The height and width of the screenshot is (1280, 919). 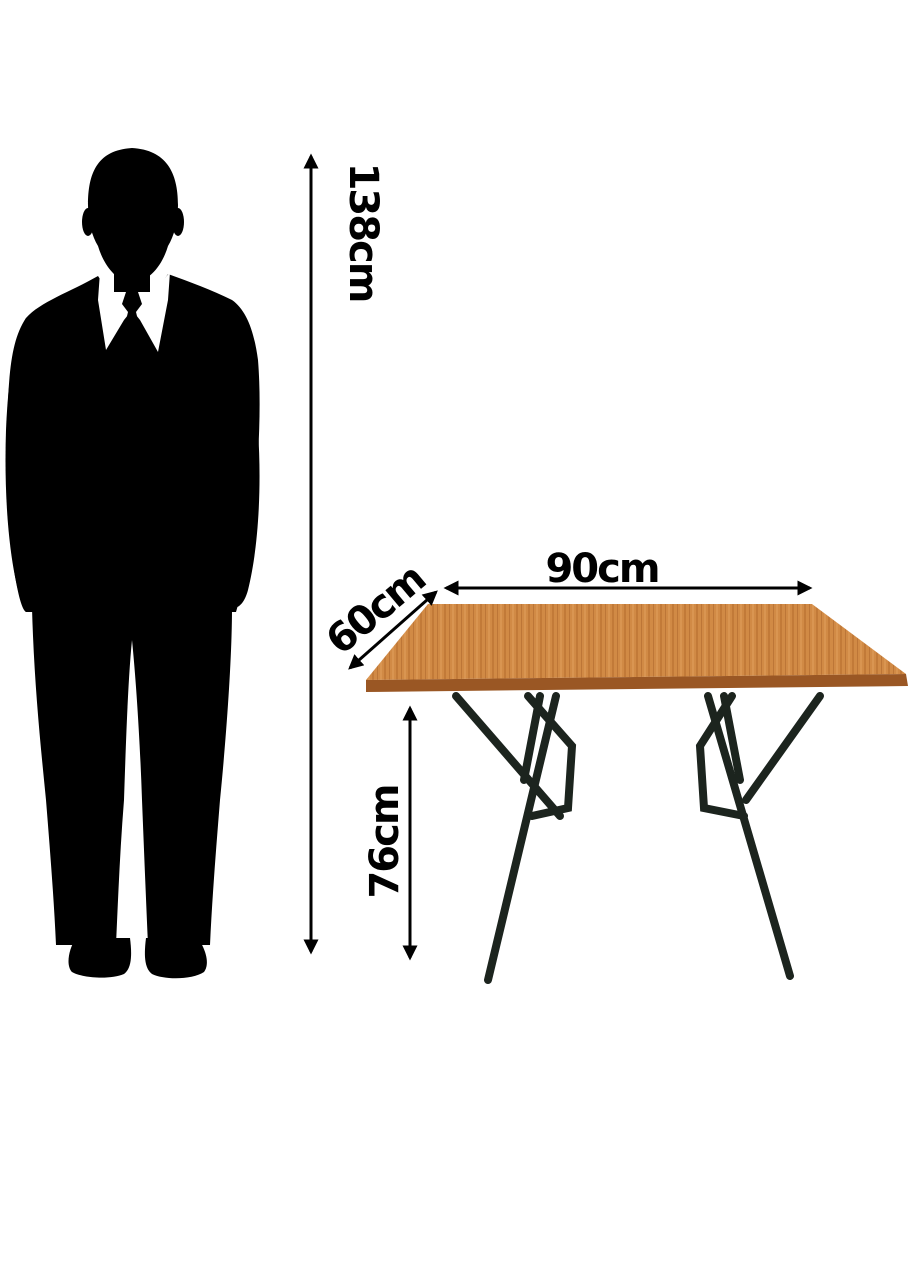 What do you see at coordinates (175, 958) in the screenshot?
I see `person-right-shoe` at bounding box center [175, 958].